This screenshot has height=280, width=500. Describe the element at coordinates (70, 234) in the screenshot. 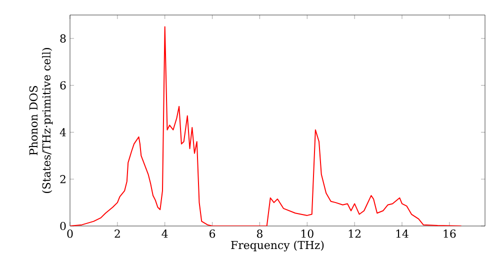

I see `x-tick-label: 0` at that location.